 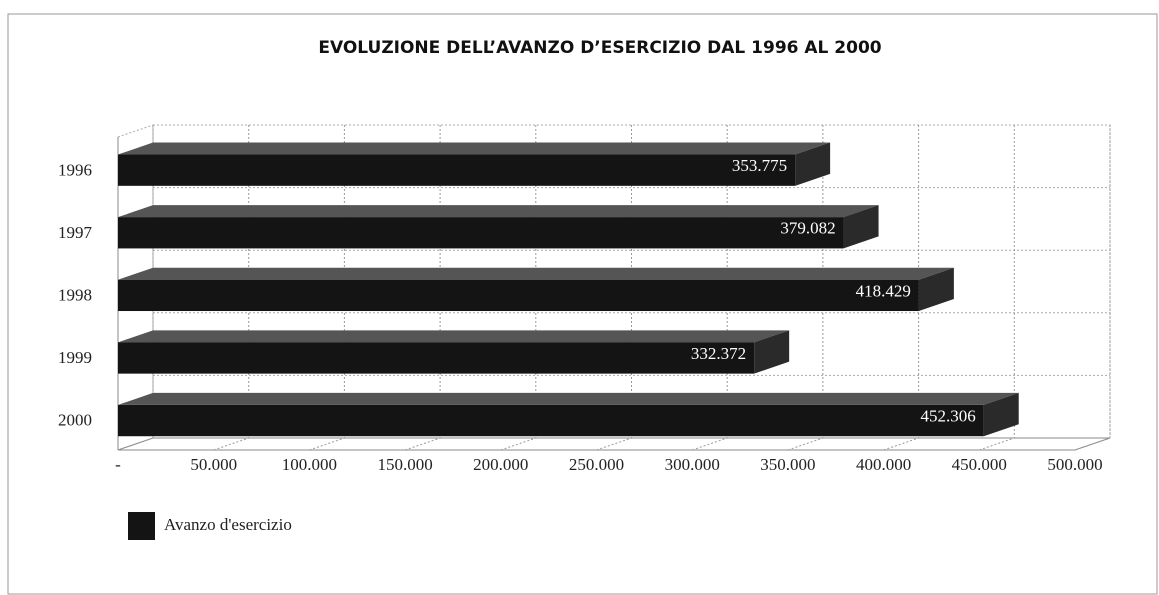 I want to click on x-tick-label: -, so click(x=118, y=464).